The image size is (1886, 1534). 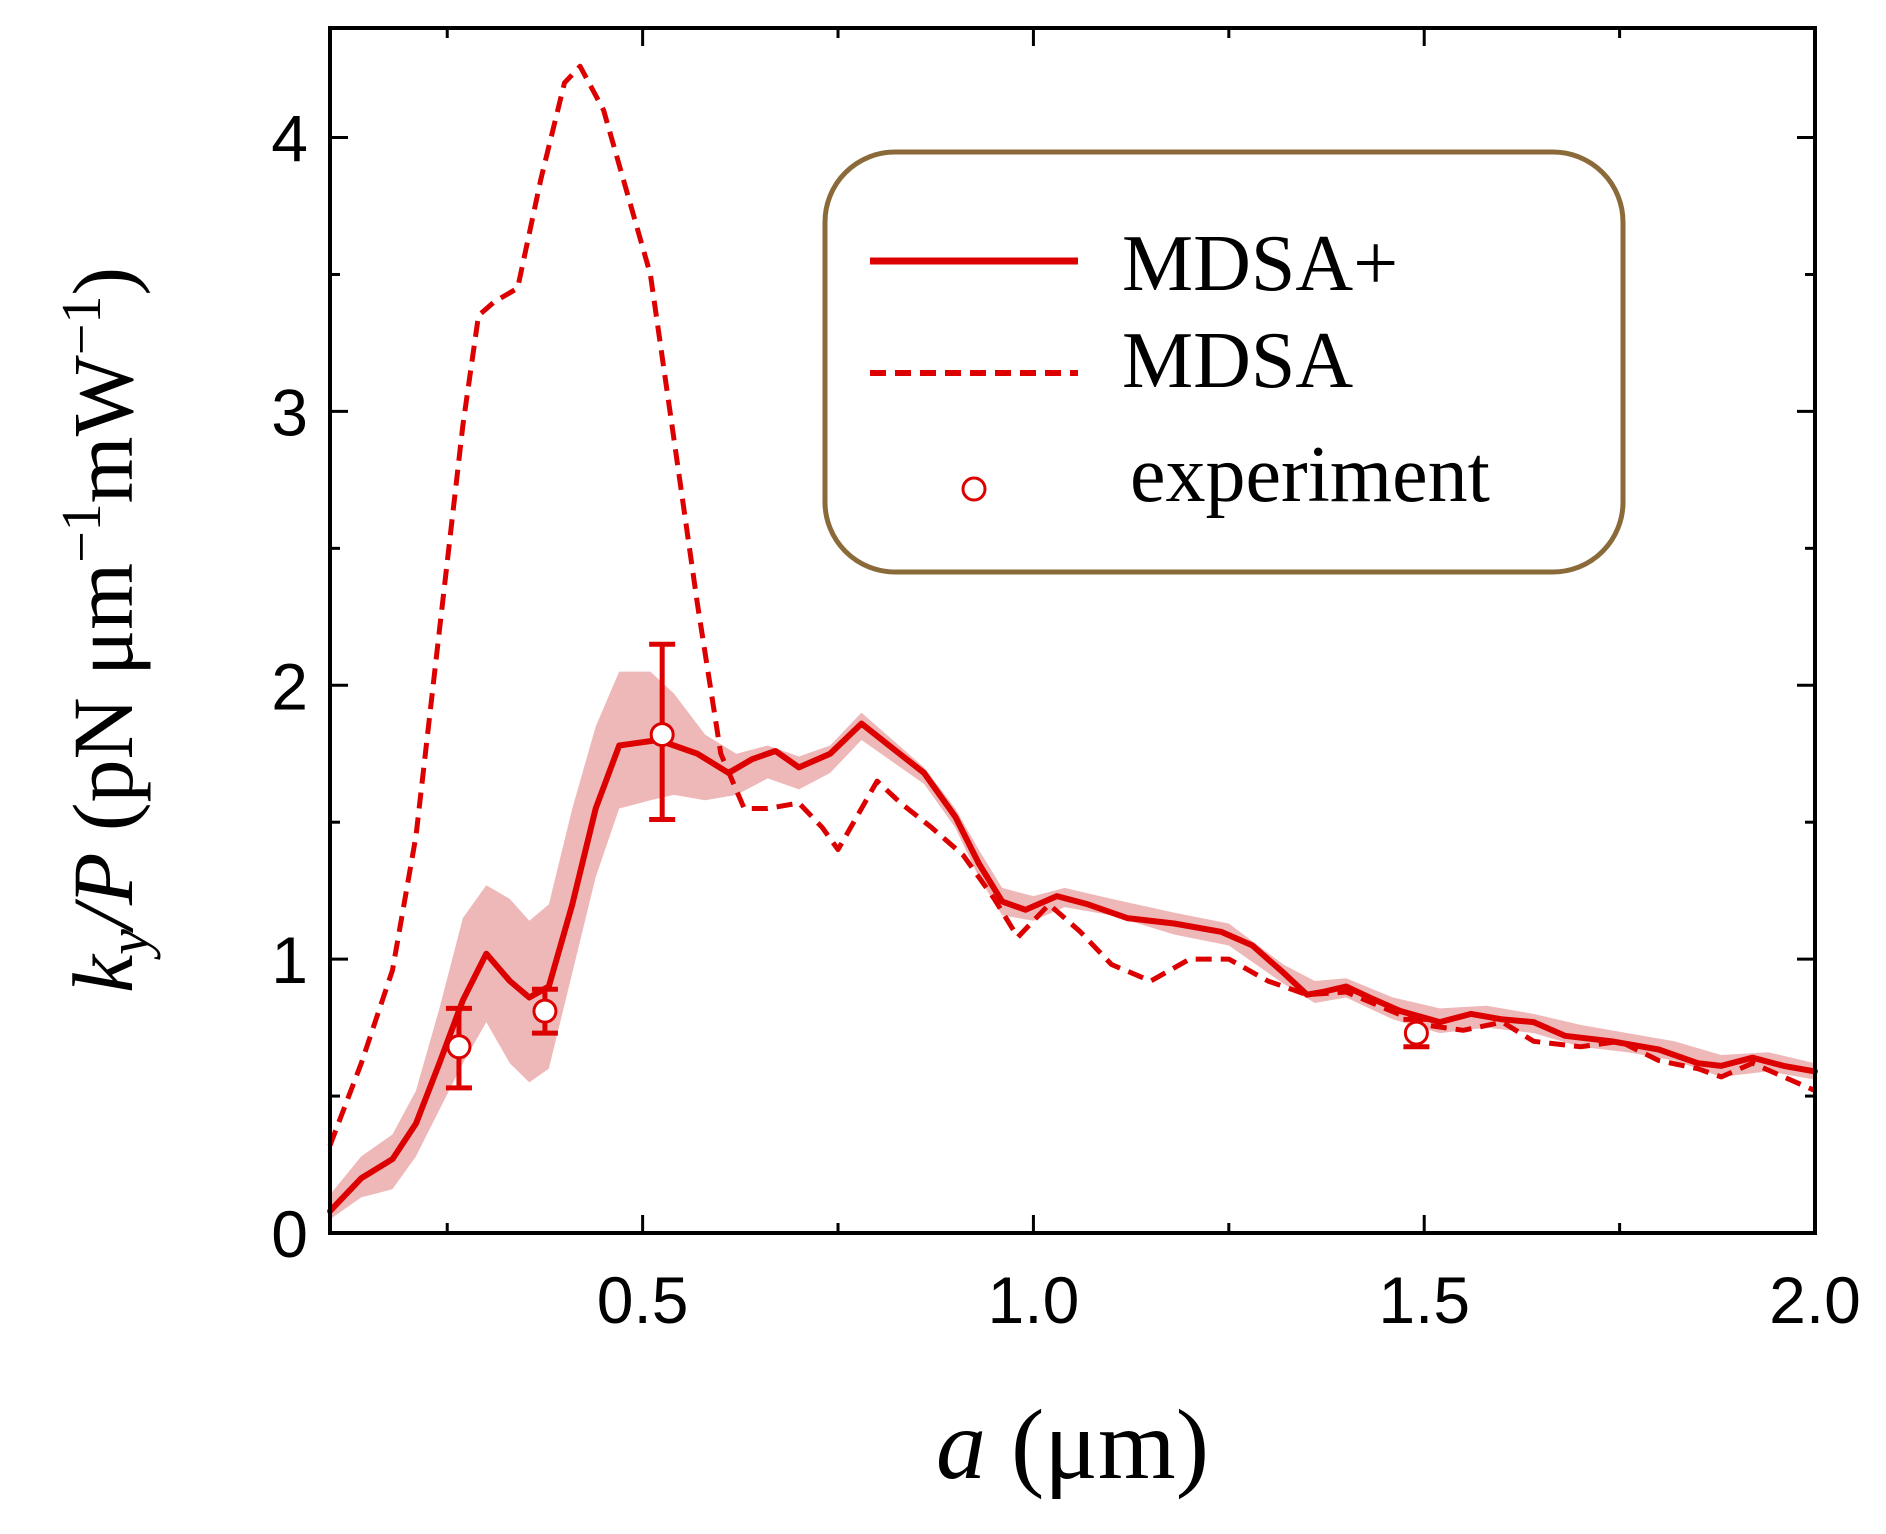 I want to click on legend-label: MDSA, so click(x=1237, y=361).